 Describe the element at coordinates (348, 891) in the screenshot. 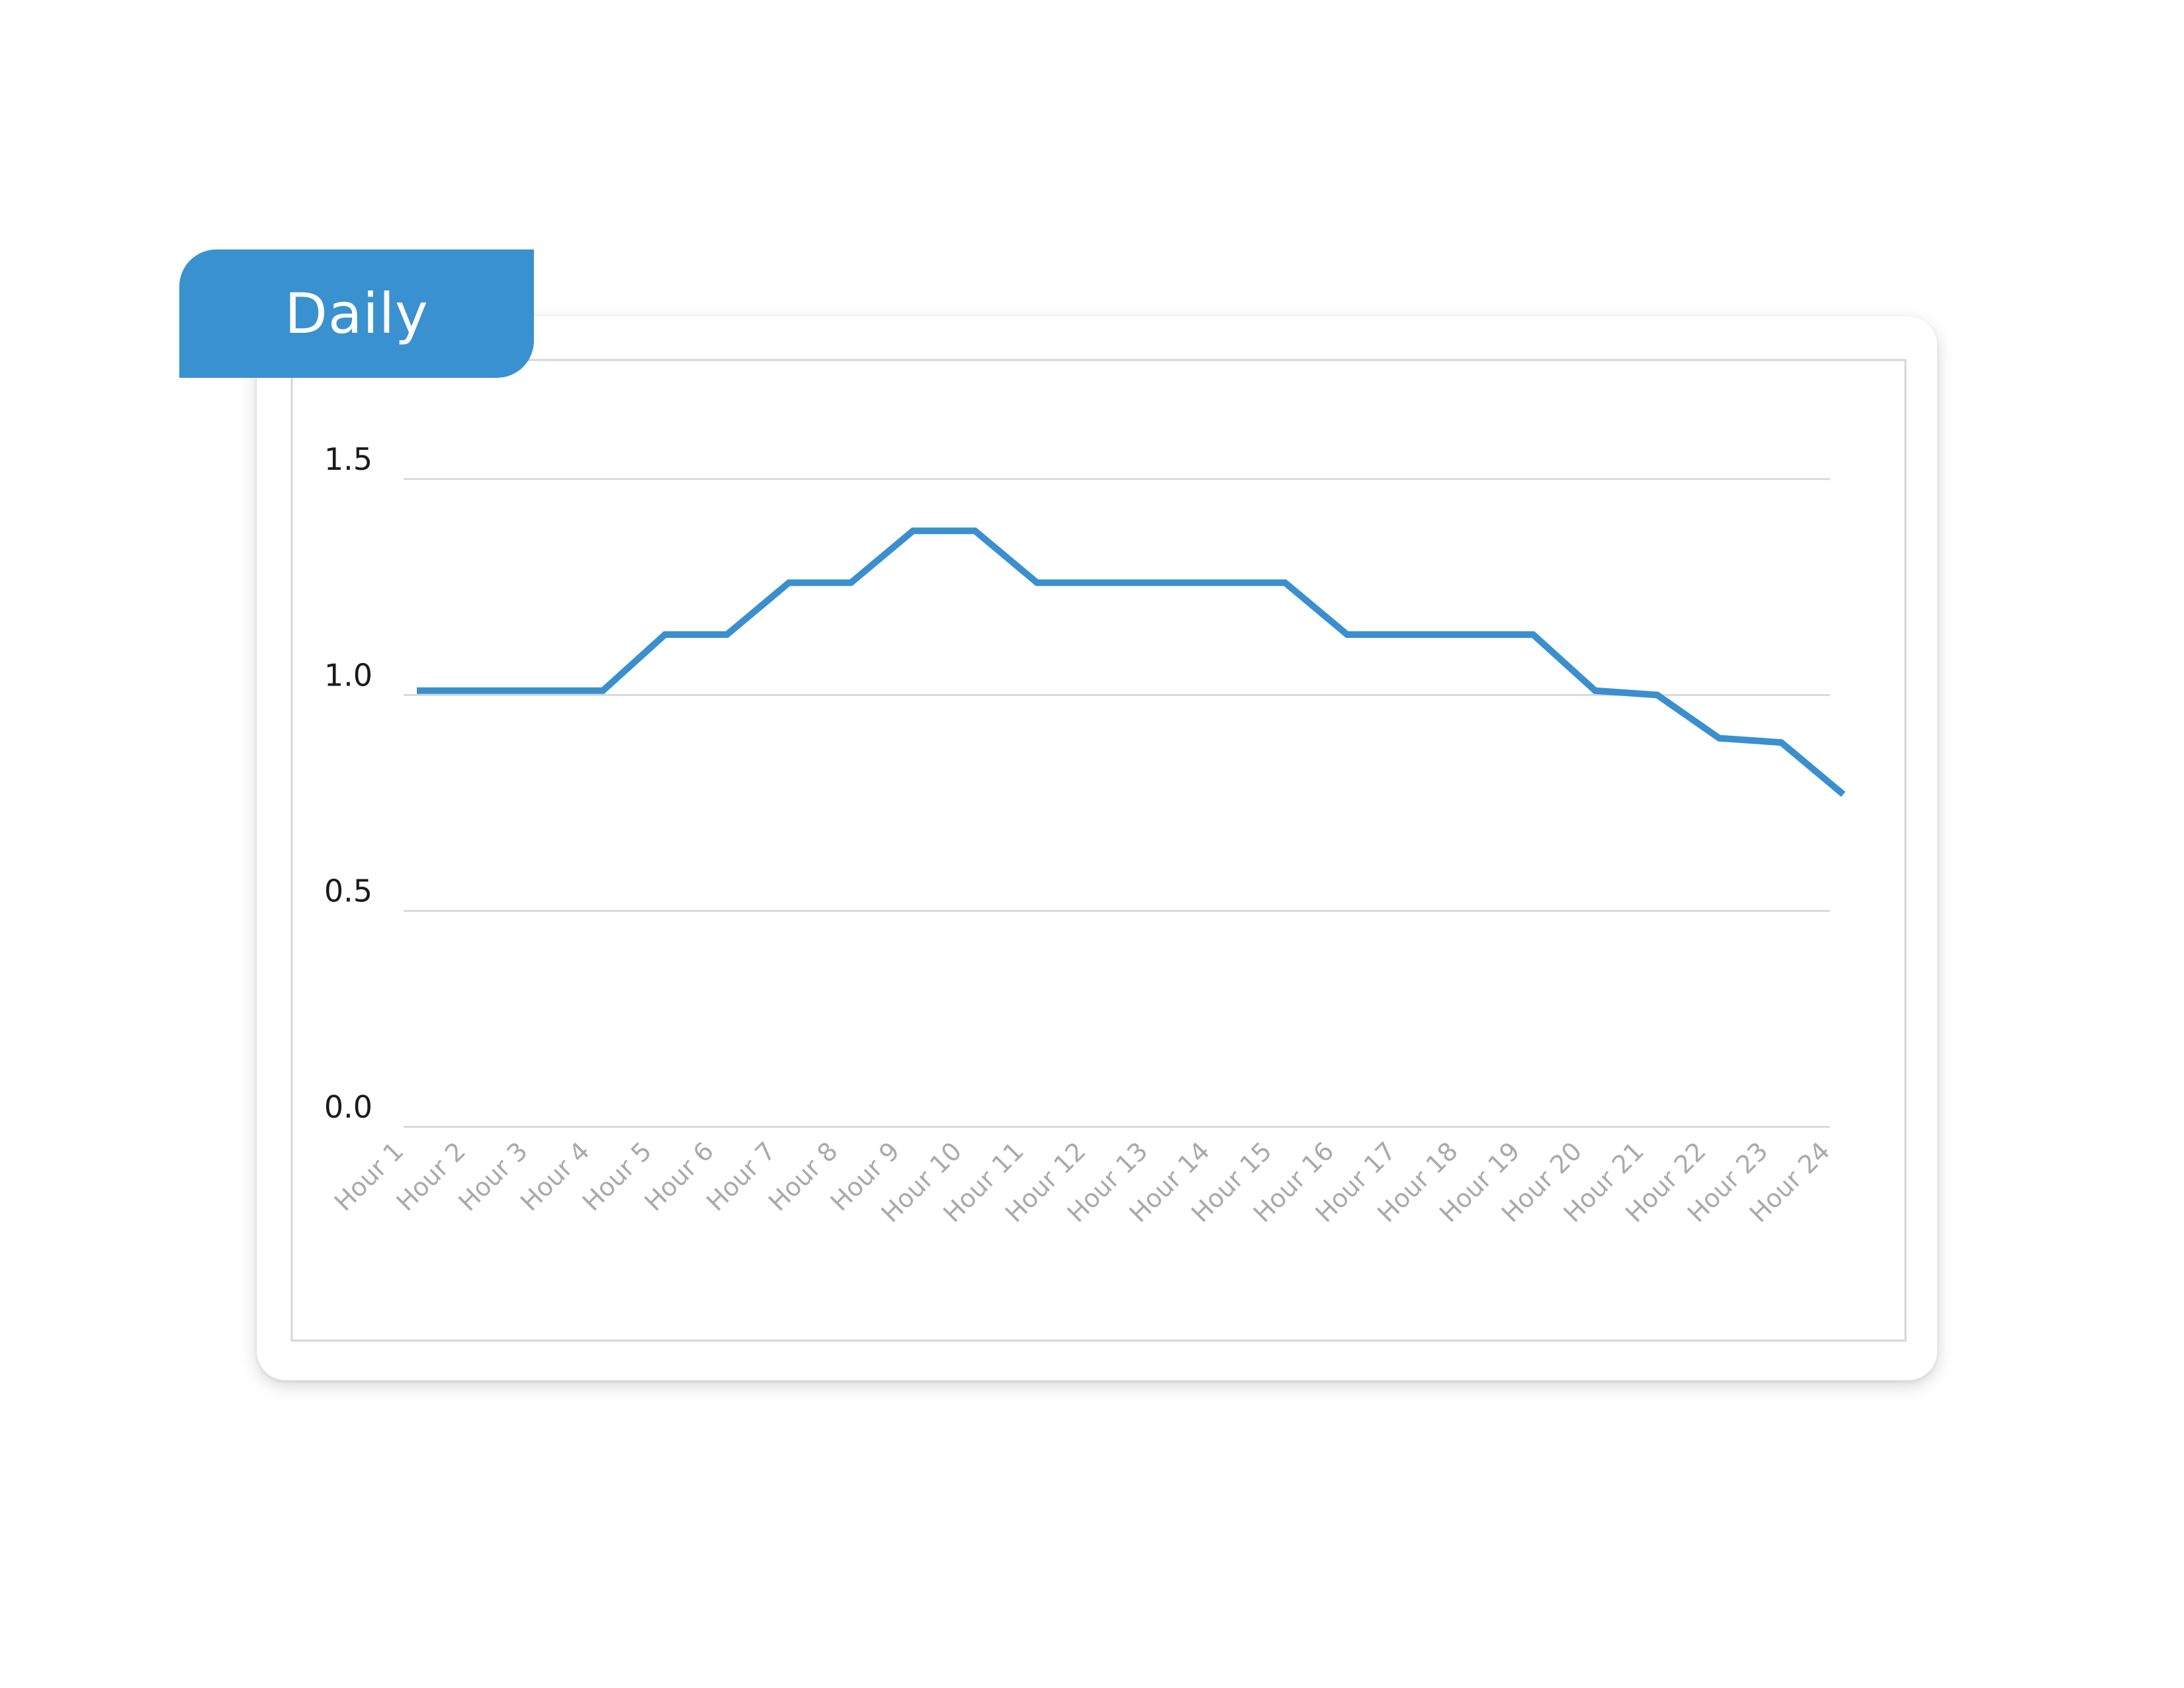

I see `y-tick-label: 0.5` at that location.